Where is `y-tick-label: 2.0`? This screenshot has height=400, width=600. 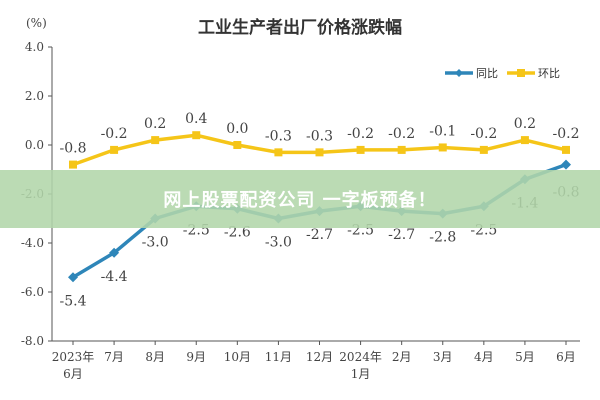
y-tick-label: 2.0 is located at coordinates (34, 96).